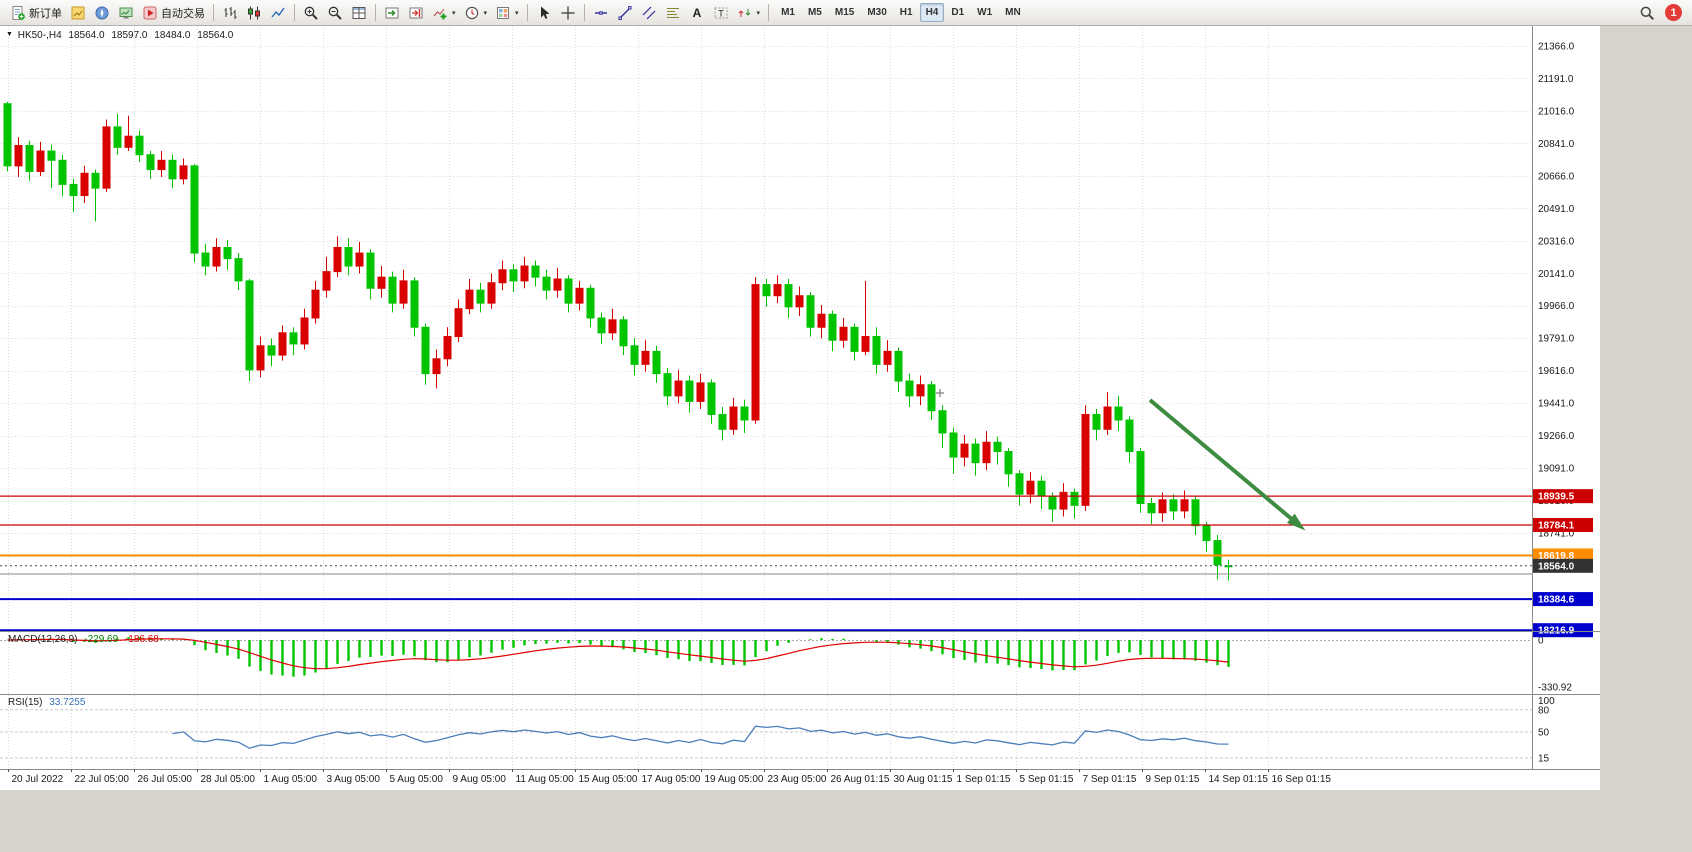 The image size is (1692, 852). I want to click on periods-button: ▾, so click(476, 12).